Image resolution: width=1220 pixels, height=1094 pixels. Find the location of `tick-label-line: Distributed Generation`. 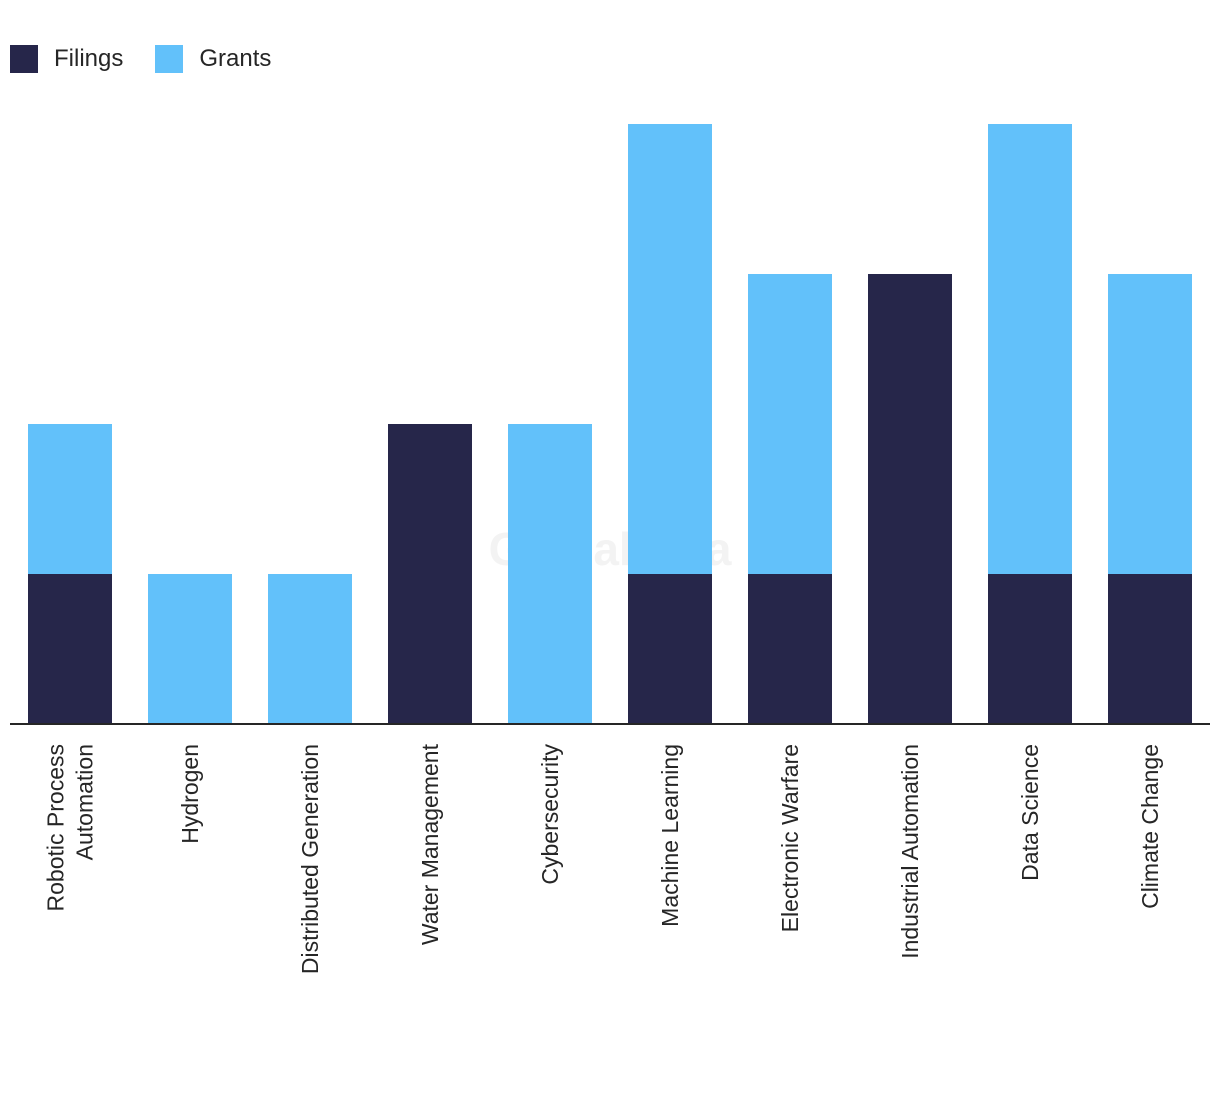

tick-label-line: Distributed Generation is located at coordinates (310, 859).